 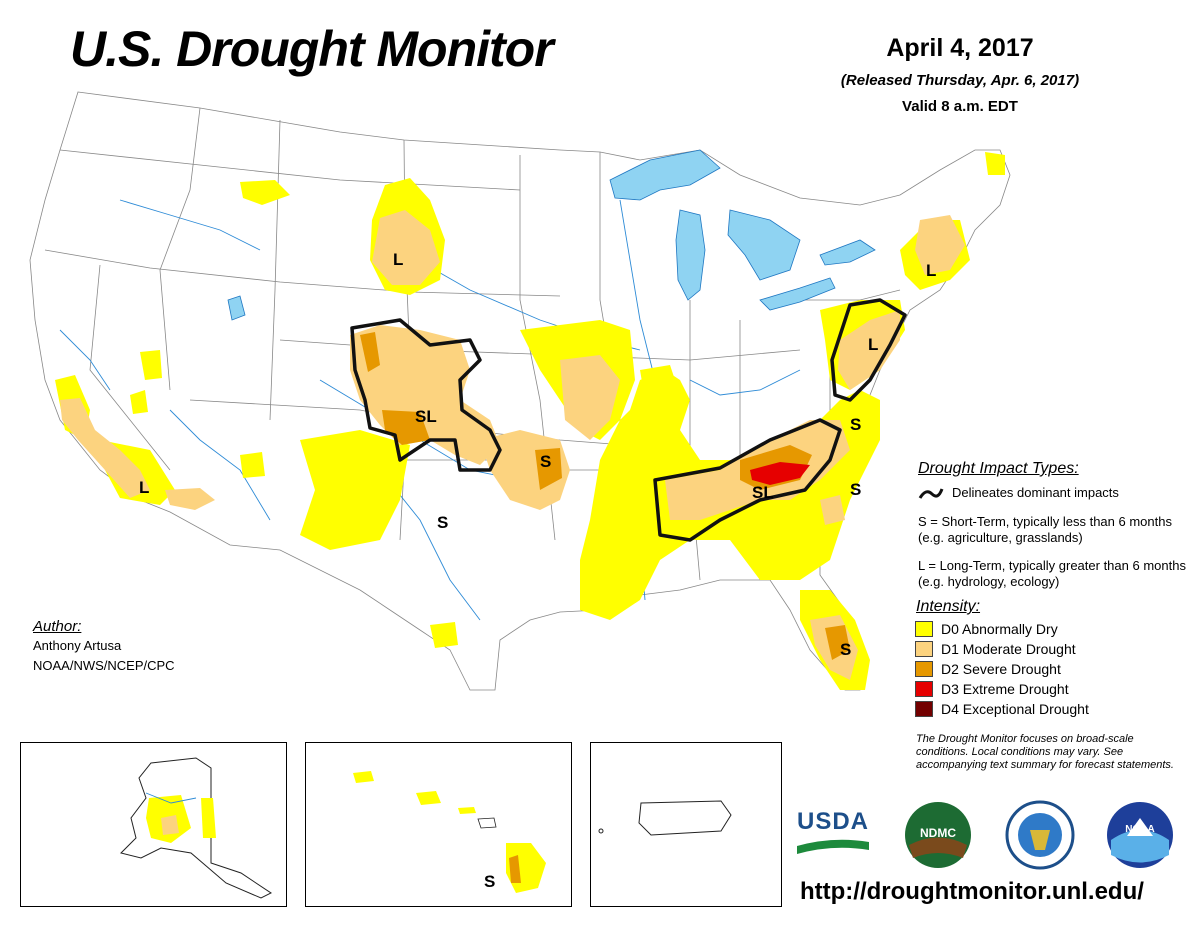 I want to click on puerto-rico-inset, so click(x=686, y=824).